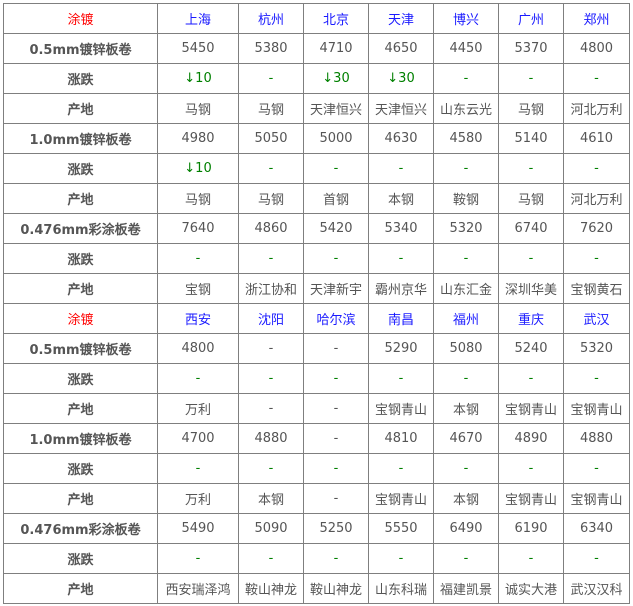  I want to click on table-cell: 4670, so click(466, 438).